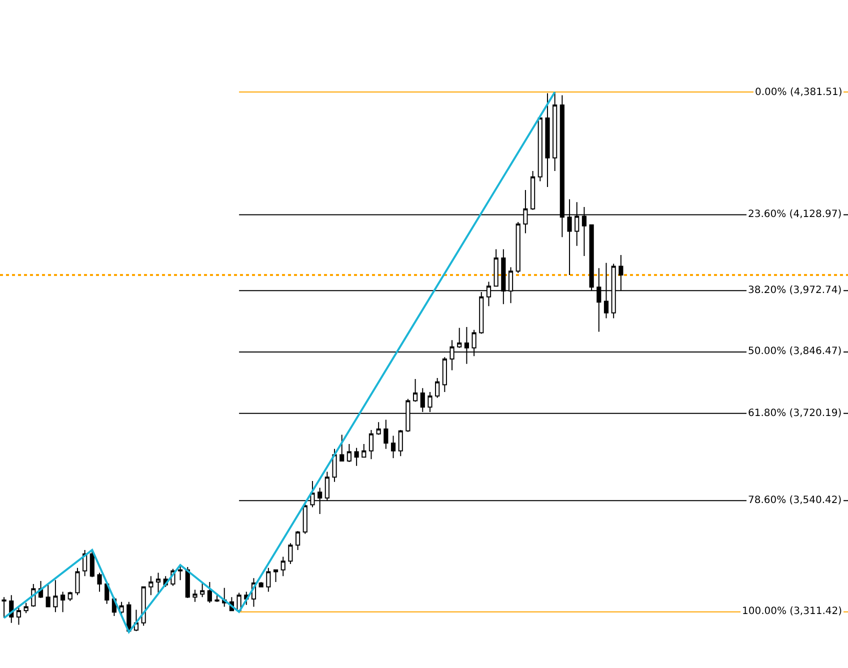  I want to click on ref-line-label: 61.80% (3,720.19), so click(795, 413).